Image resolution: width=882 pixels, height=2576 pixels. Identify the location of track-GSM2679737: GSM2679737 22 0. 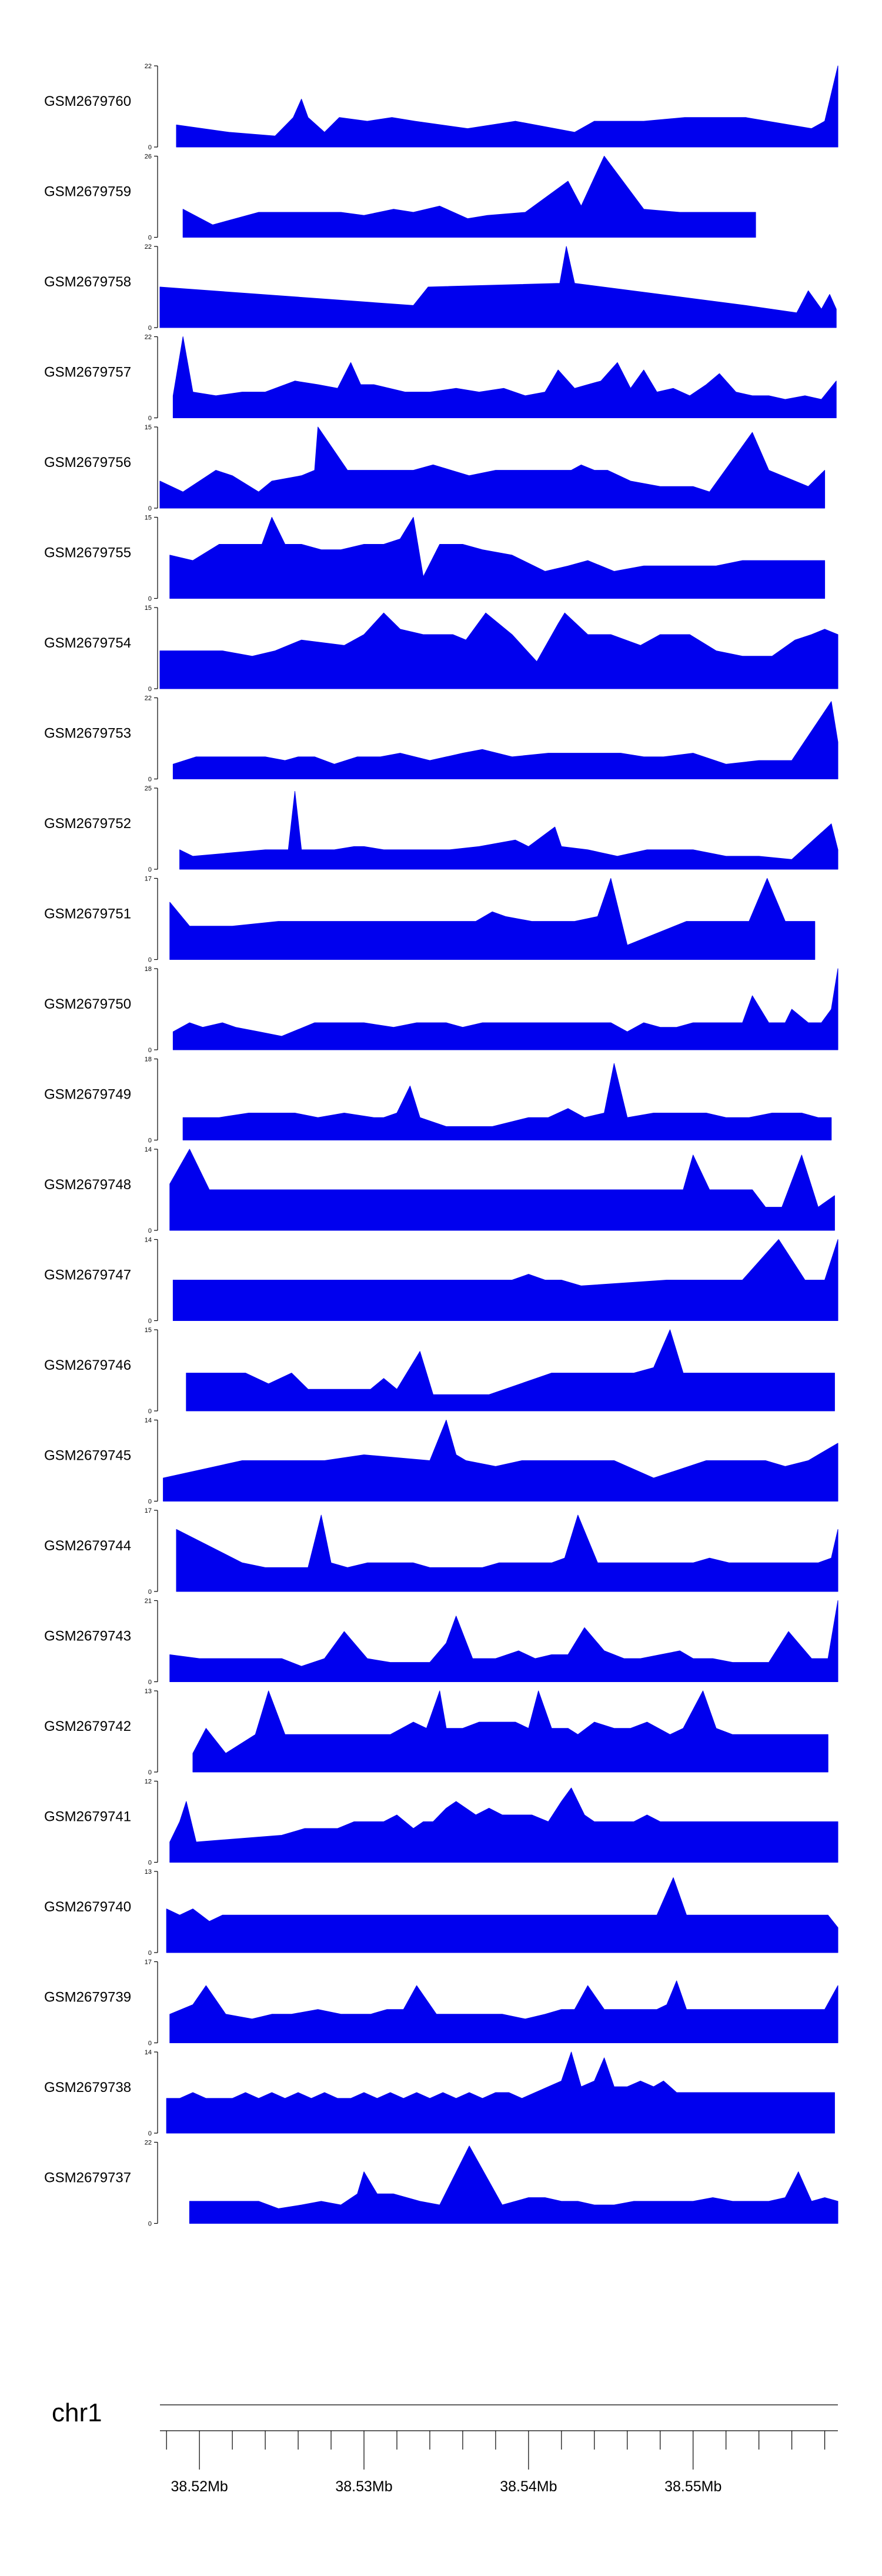
(441, 2184).